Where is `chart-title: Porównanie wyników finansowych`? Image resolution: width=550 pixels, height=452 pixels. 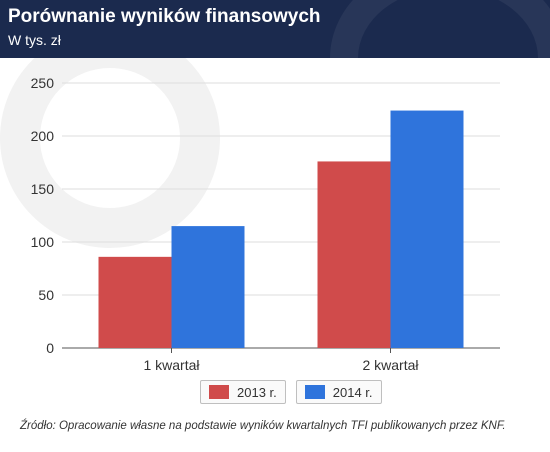 chart-title: Porównanie wyników finansowych is located at coordinates (164, 16).